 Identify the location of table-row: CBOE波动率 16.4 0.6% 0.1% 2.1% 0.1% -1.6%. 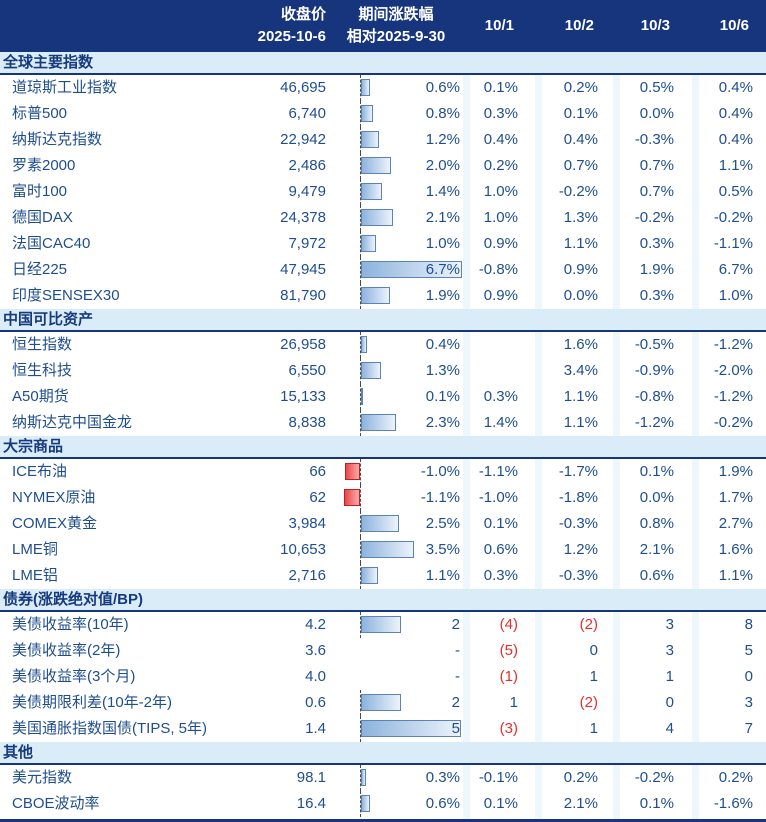
(383, 804).